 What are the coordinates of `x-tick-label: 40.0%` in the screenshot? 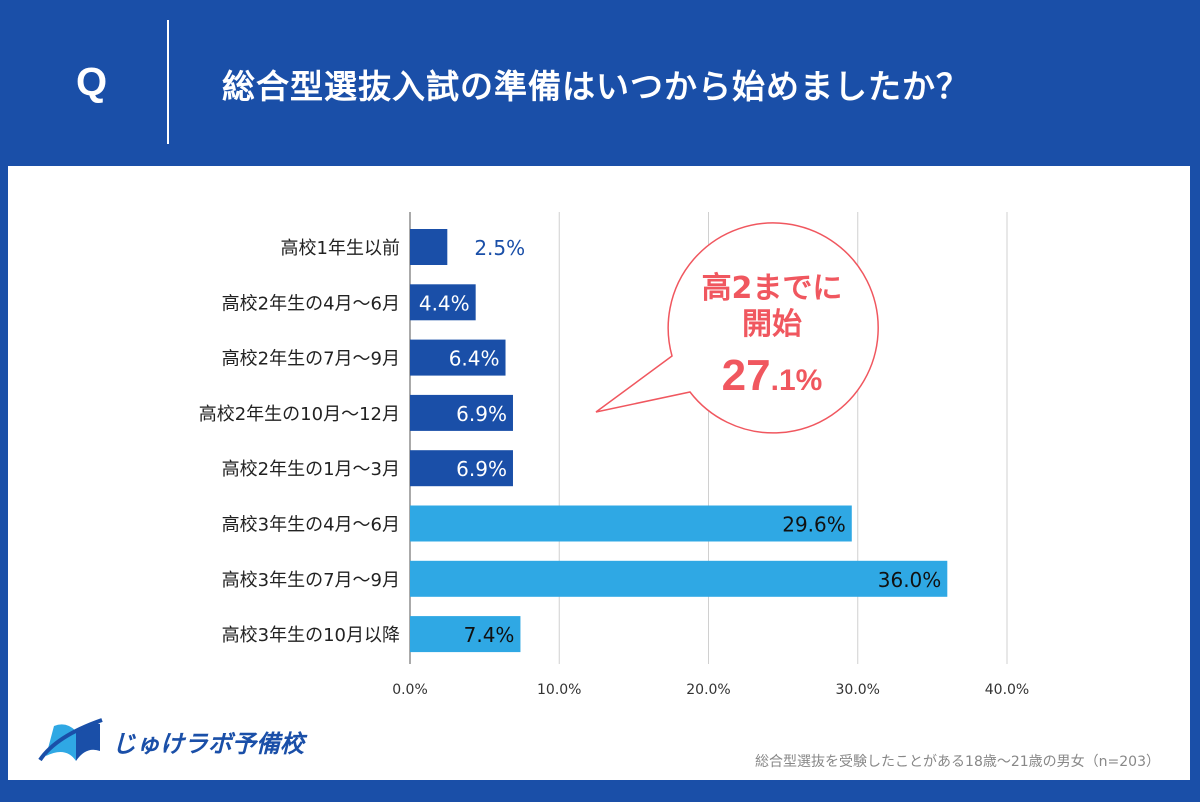 It's located at (1007, 690).